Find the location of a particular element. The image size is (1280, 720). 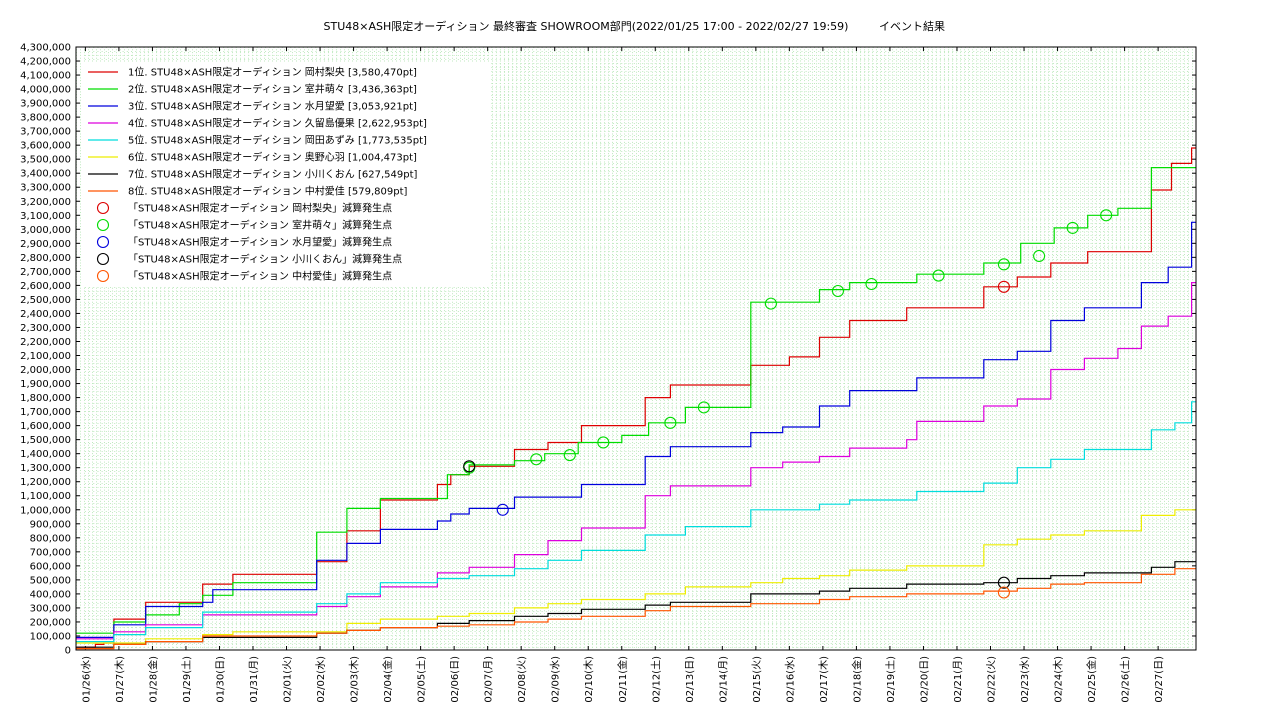

y-tick-label: 3,400,000 is located at coordinates (45, 174).